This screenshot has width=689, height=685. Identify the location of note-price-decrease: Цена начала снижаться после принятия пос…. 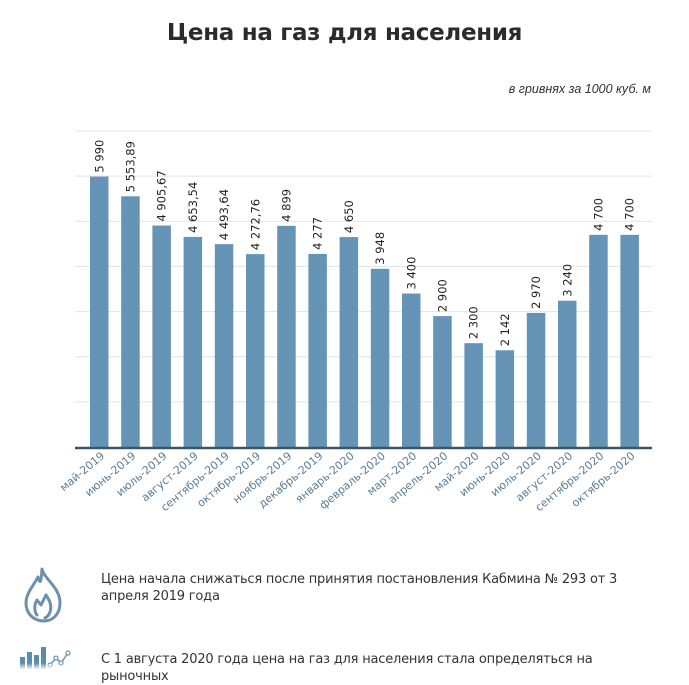
(359, 588).